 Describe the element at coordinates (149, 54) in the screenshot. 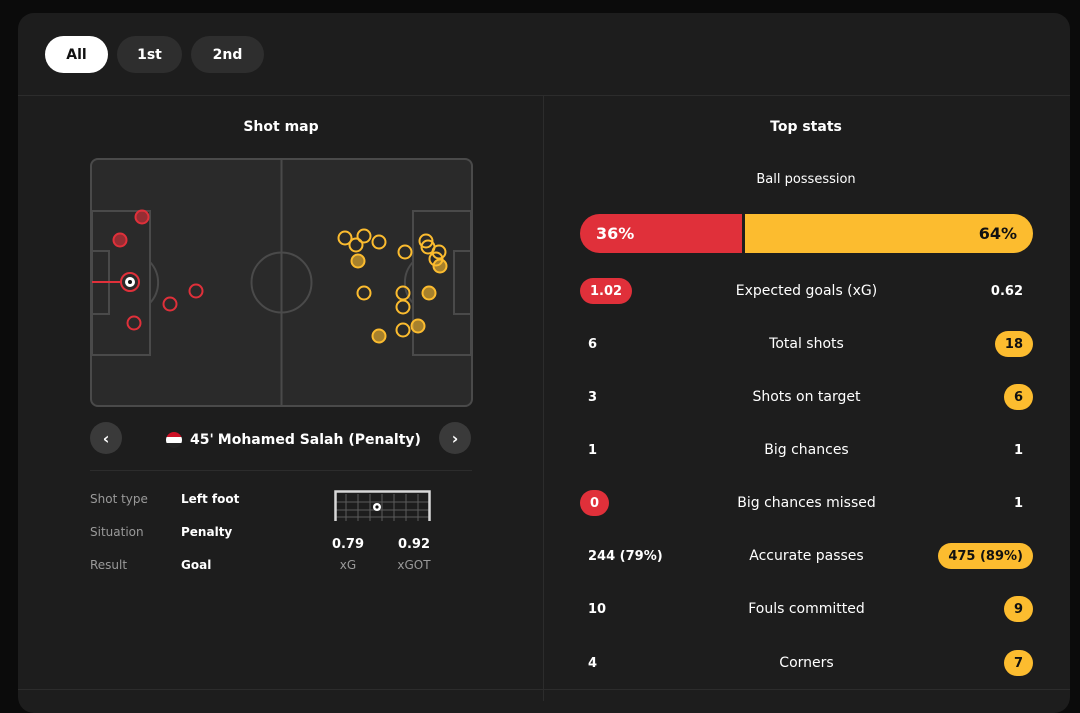

I see `filter-1st-half-button: 1st` at that location.